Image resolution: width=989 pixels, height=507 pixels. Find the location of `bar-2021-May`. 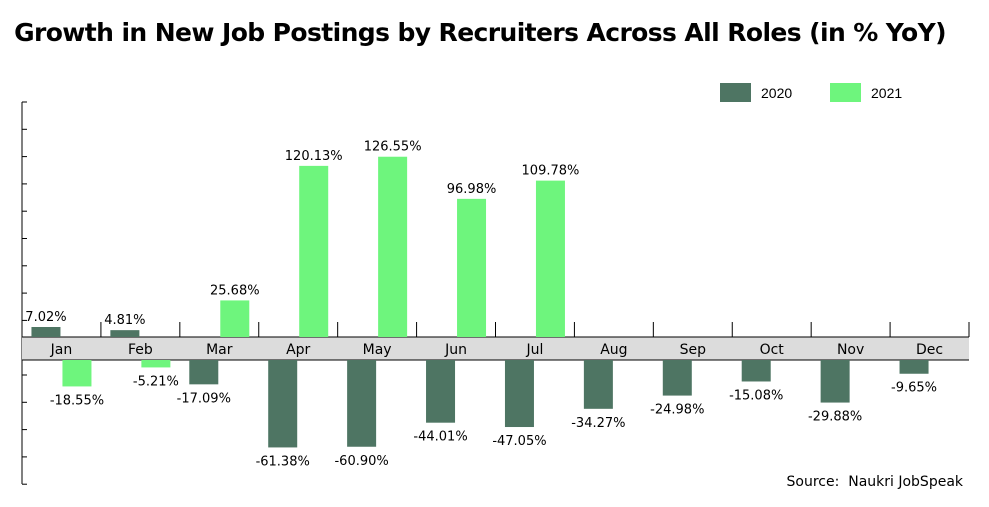

bar-2021-May is located at coordinates (393, 246).